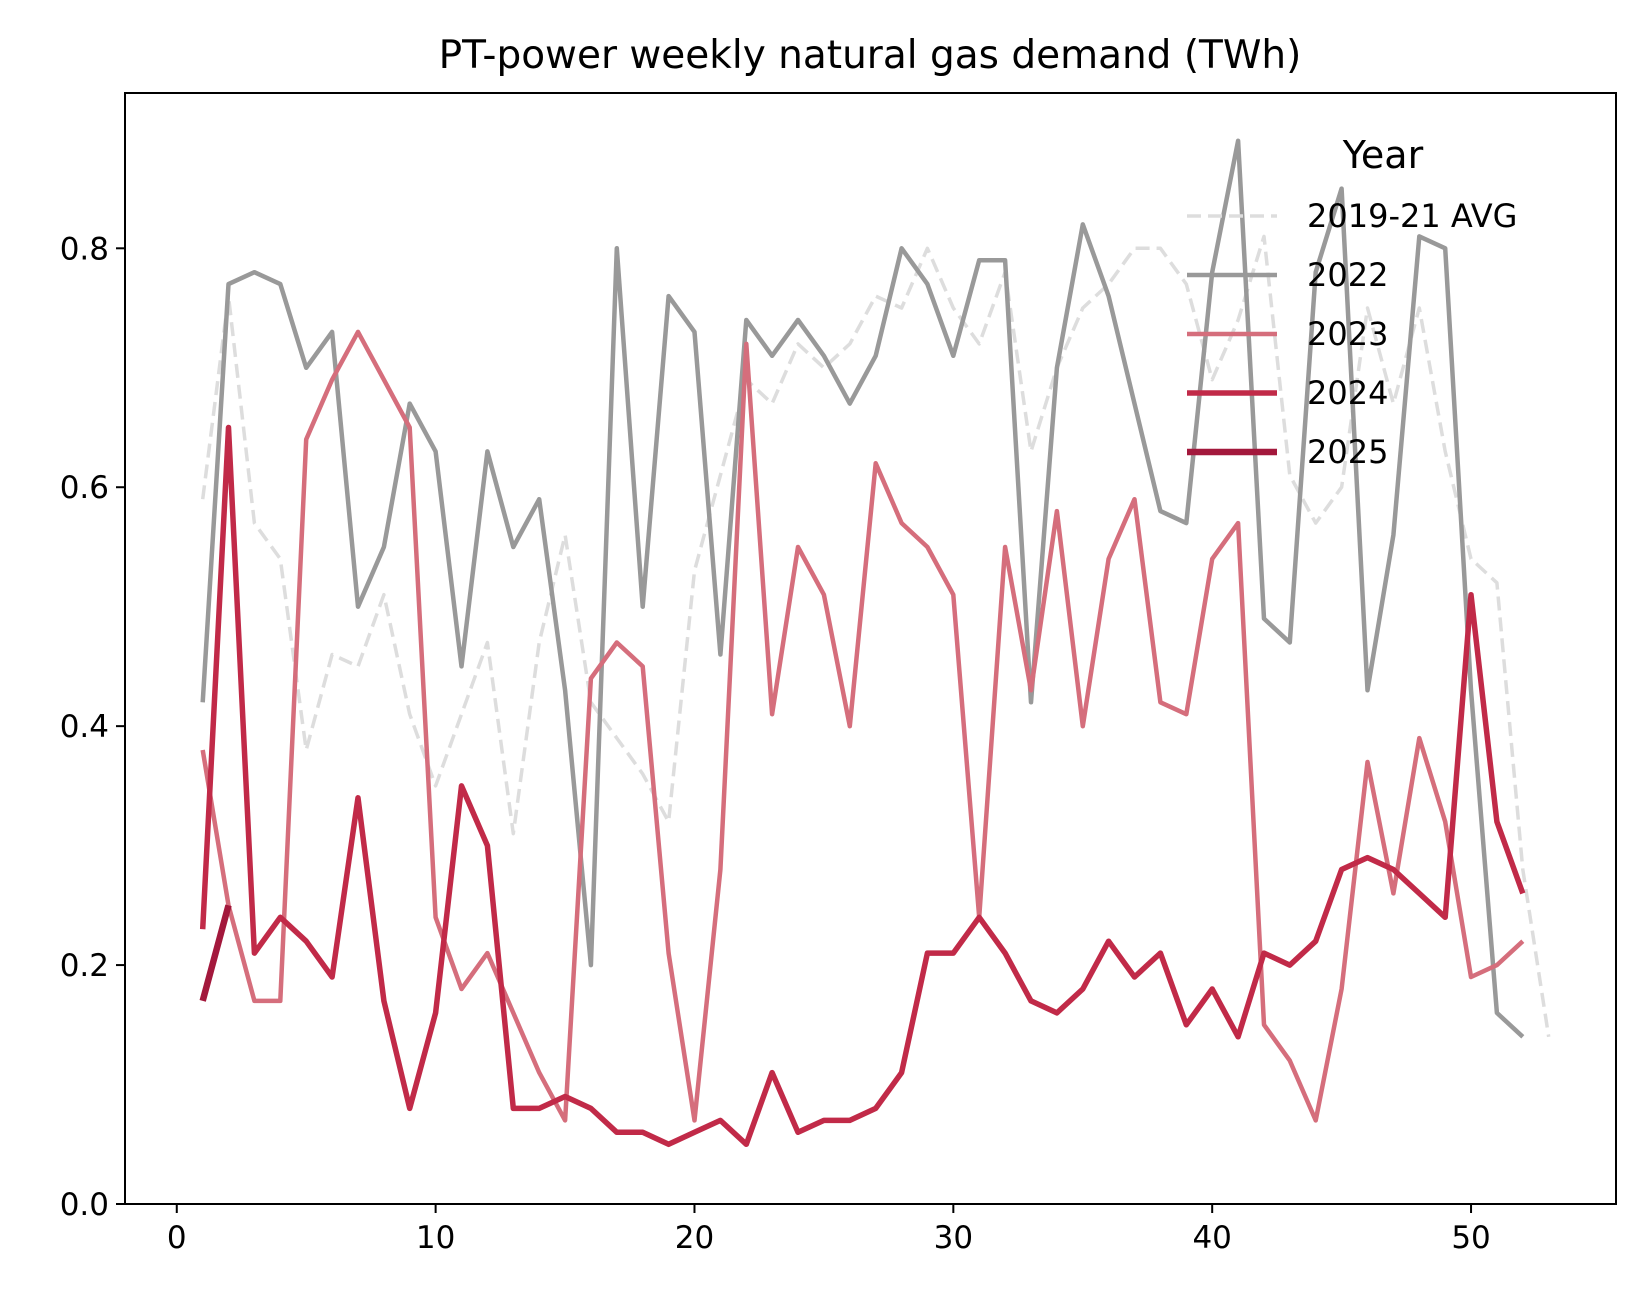  Describe the element at coordinates (1412, 216) in the screenshot. I see `legend-label: 2019-21 AVG` at that location.